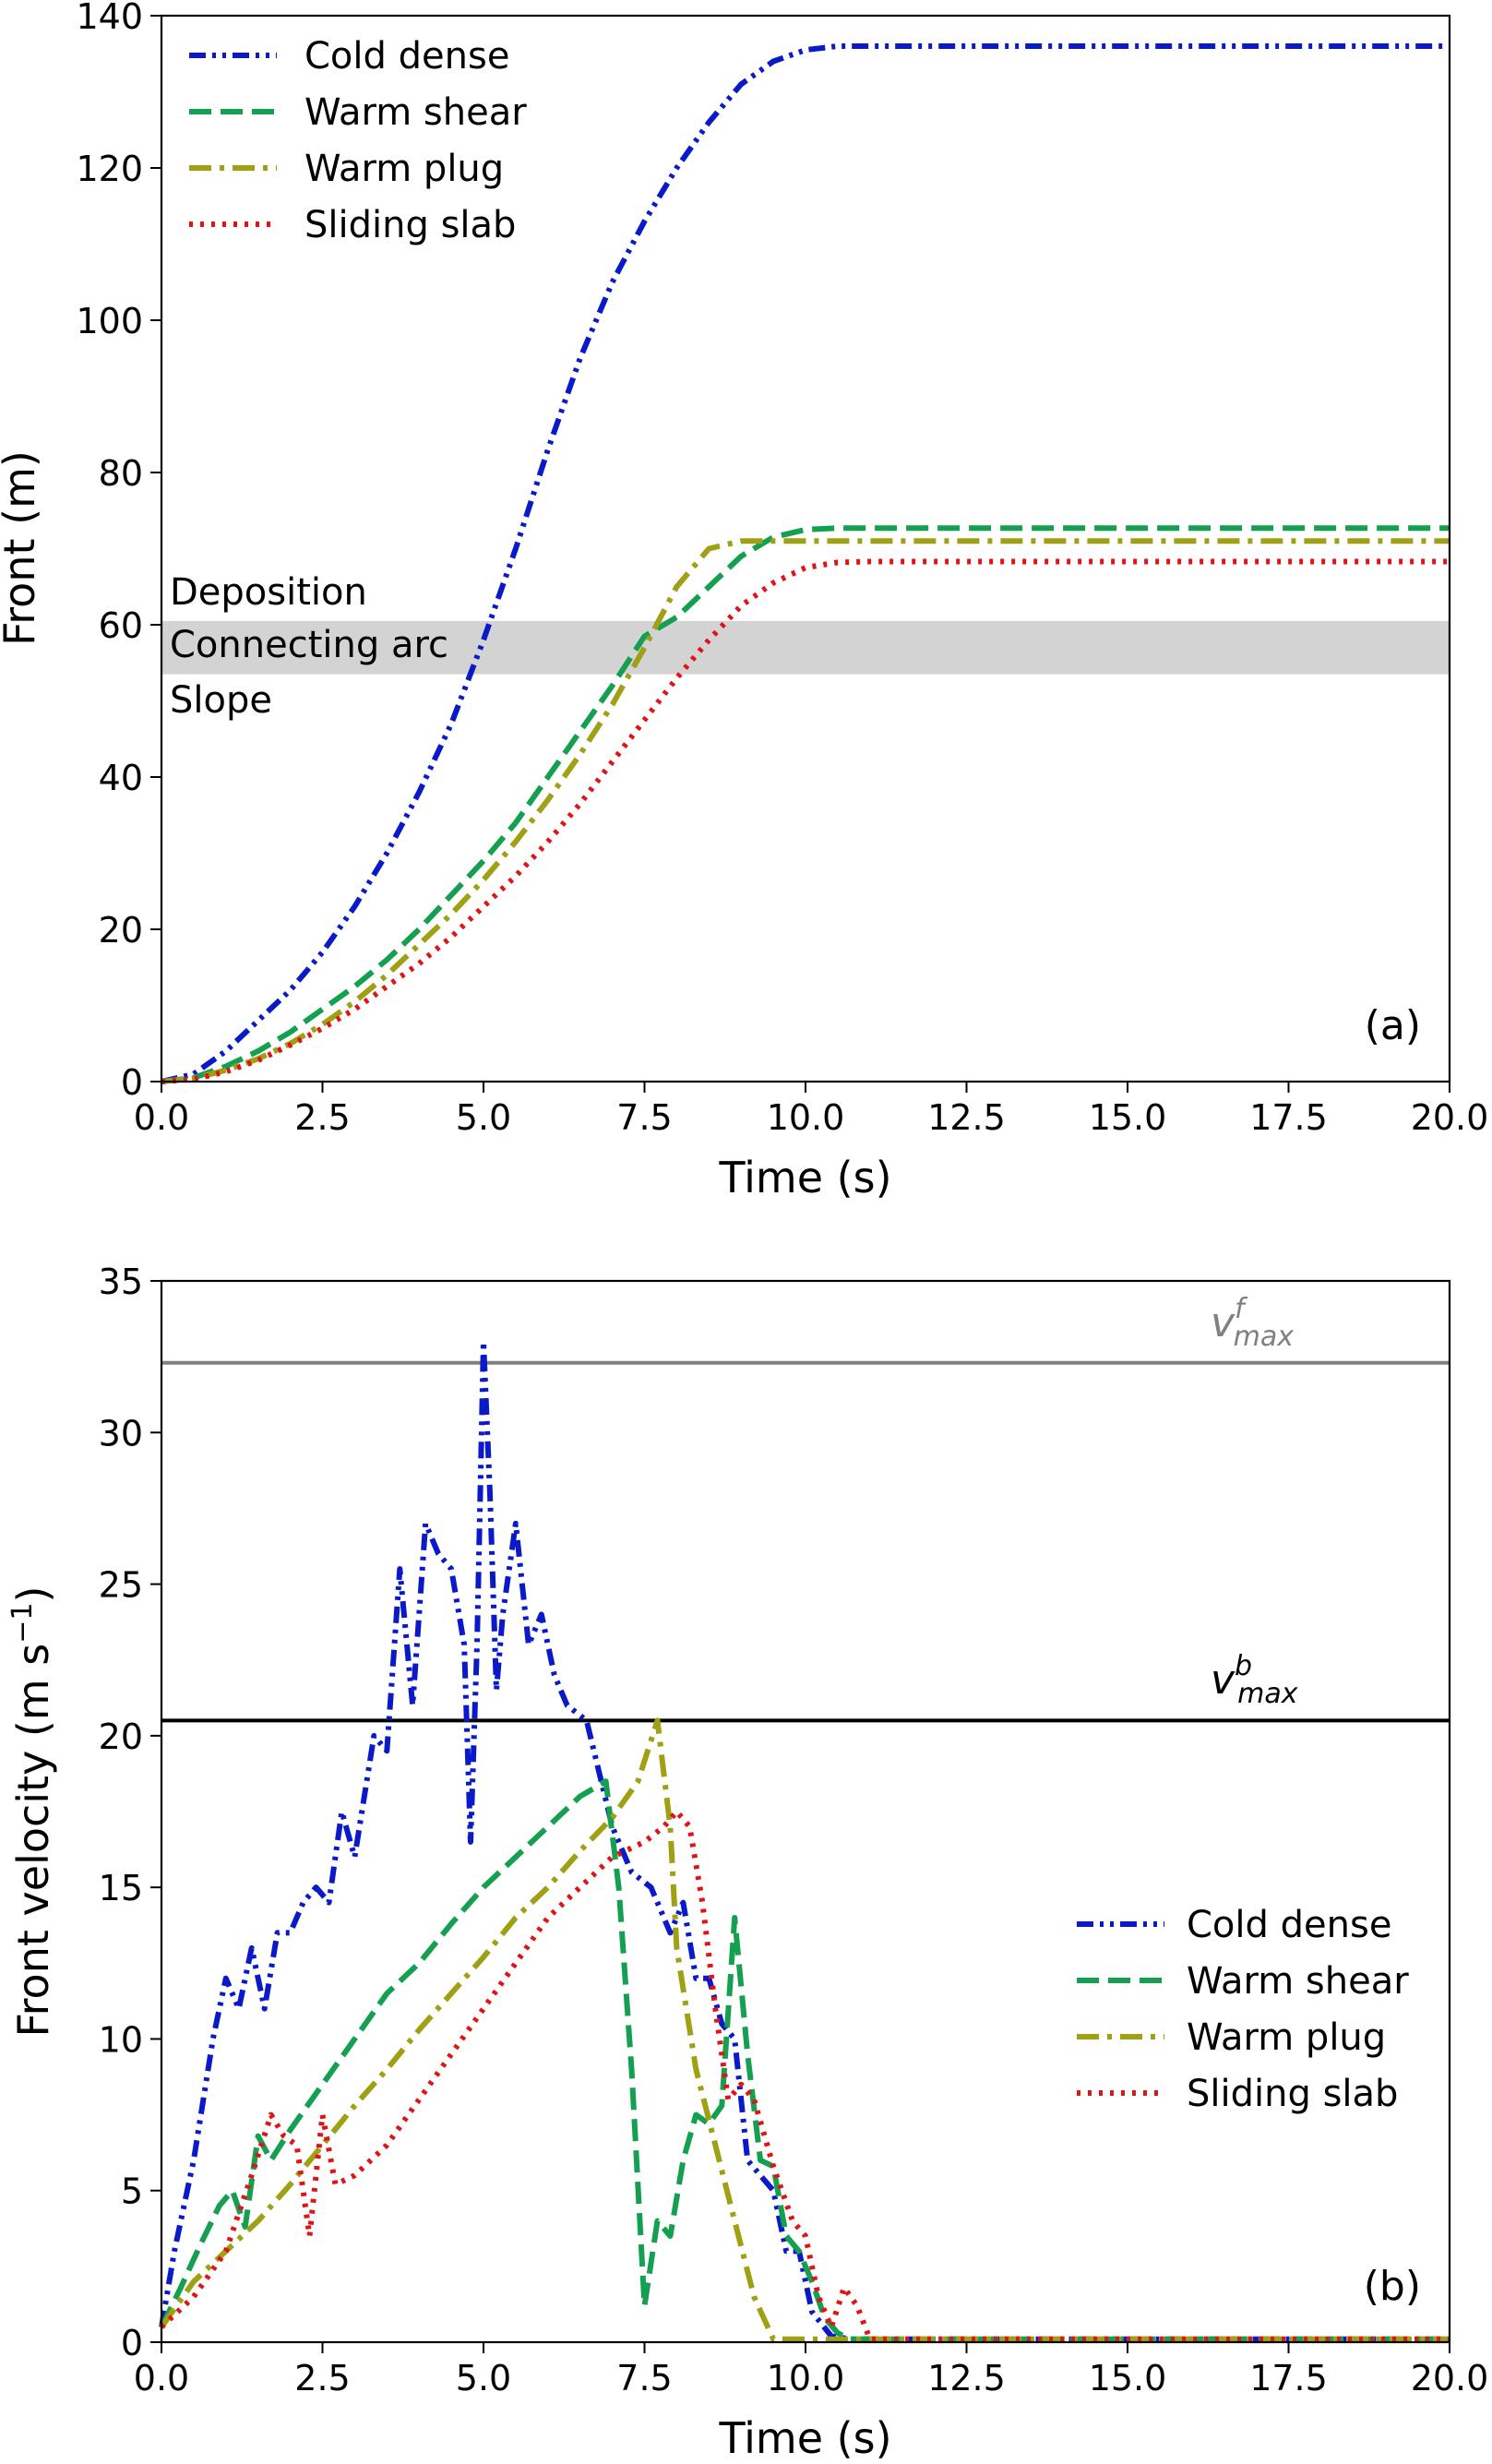 This screenshot has width=1492, height=2464. I want to click on annotation-deposition: Deposition, so click(268, 592).